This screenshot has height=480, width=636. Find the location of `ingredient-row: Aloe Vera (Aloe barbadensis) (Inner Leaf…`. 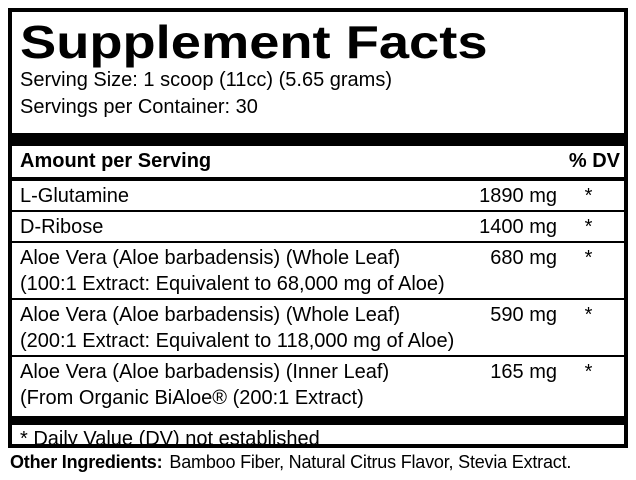

ingredient-row: Aloe Vera (Aloe barbadensis) (Inner Leaf… is located at coordinates (318, 383).